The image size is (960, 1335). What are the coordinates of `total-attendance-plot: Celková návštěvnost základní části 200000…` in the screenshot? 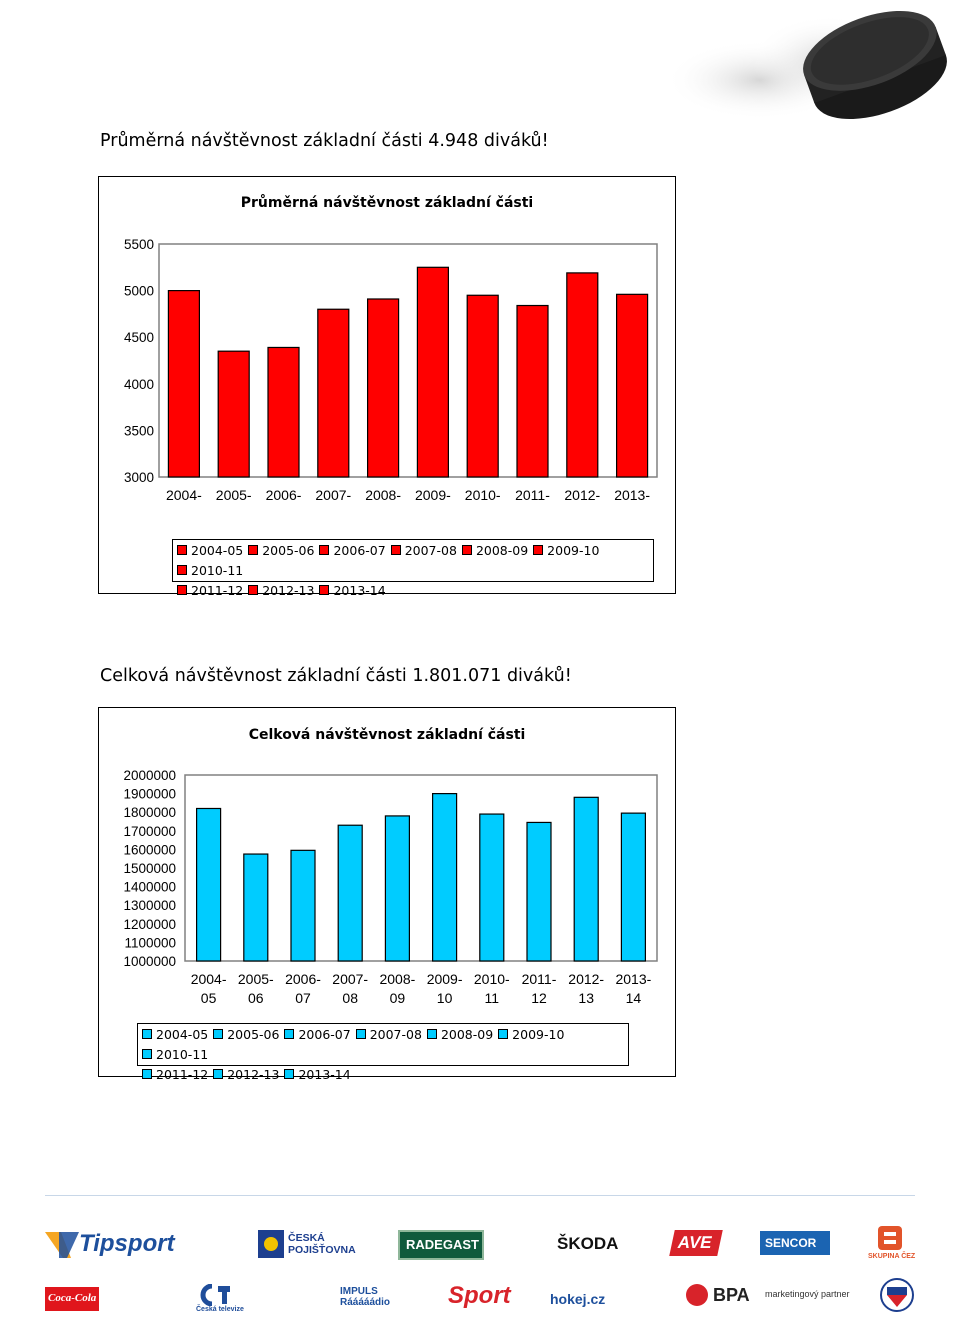 It's located at (390, 866).